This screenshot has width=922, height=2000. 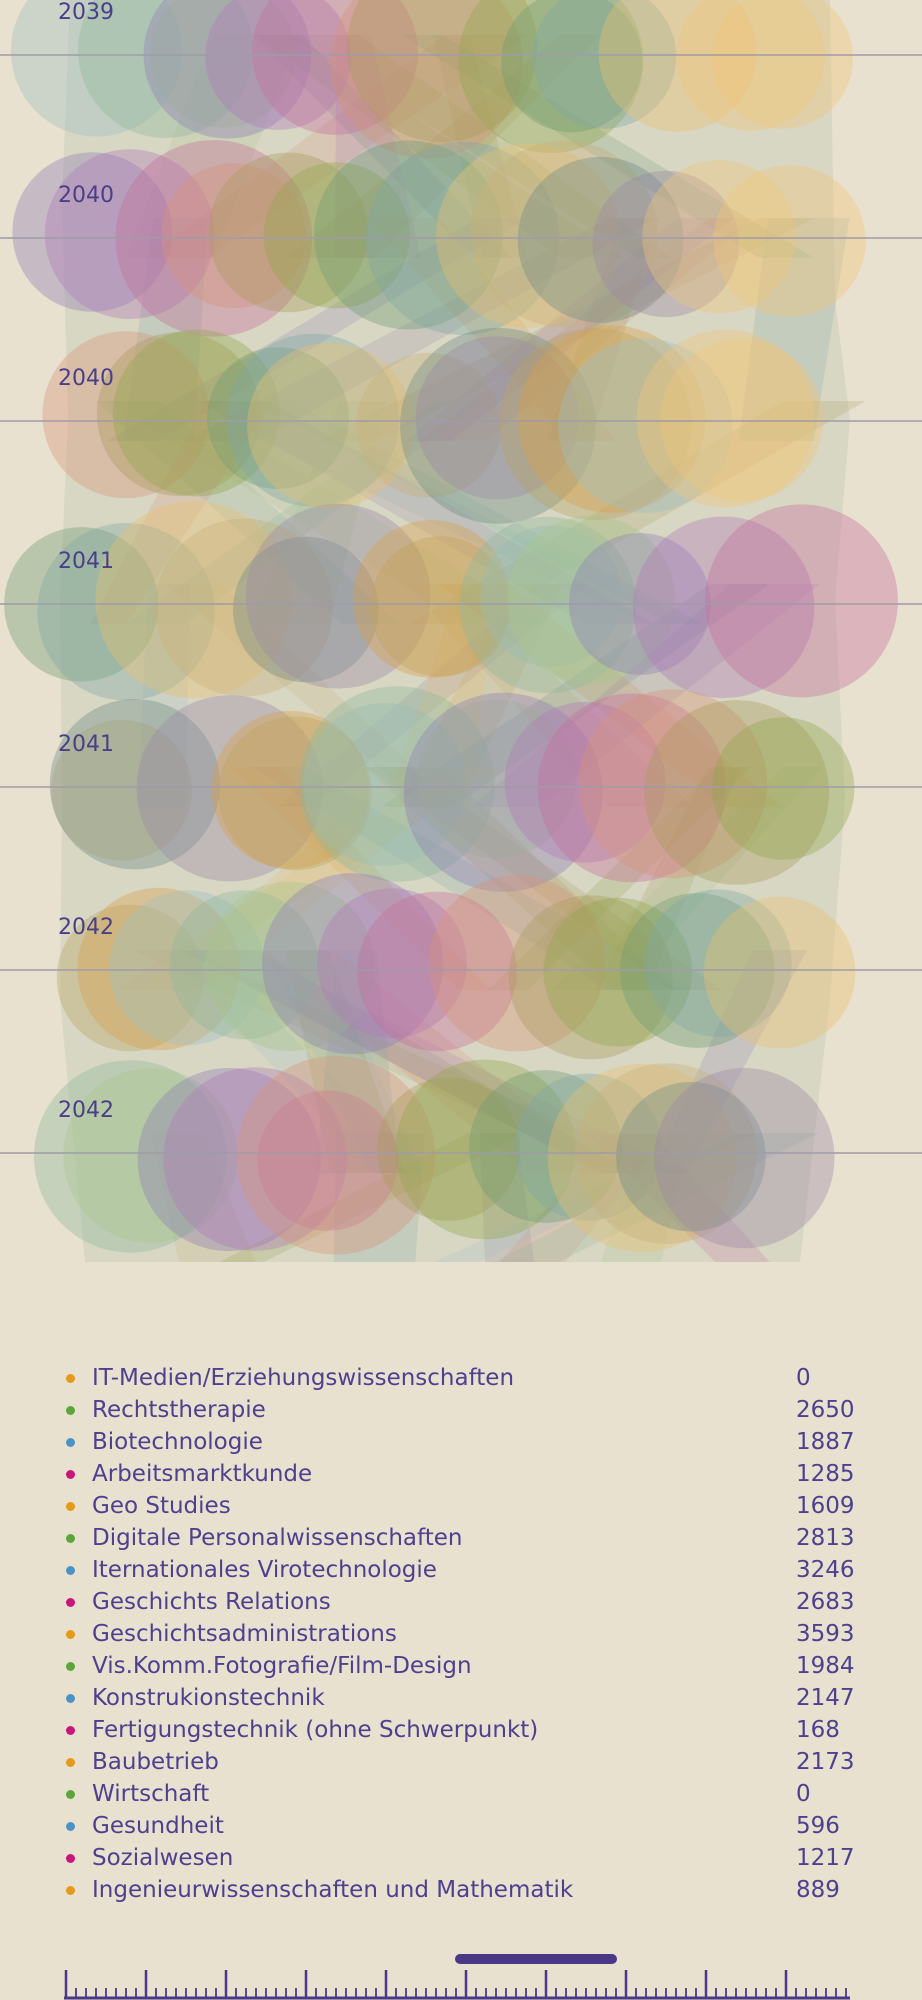 What do you see at coordinates (303, 1378) in the screenshot?
I see `legend-label: IT-Medien/Erziehungswissenschaften` at bounding box center [303, 1378].